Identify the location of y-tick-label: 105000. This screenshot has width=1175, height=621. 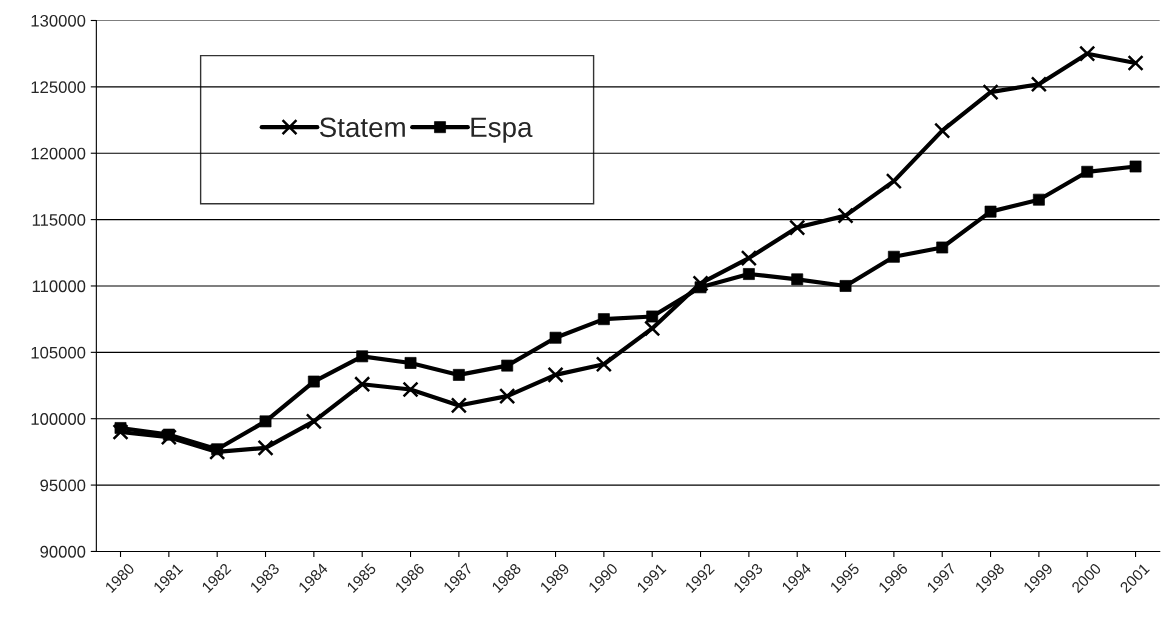
(58, 352).